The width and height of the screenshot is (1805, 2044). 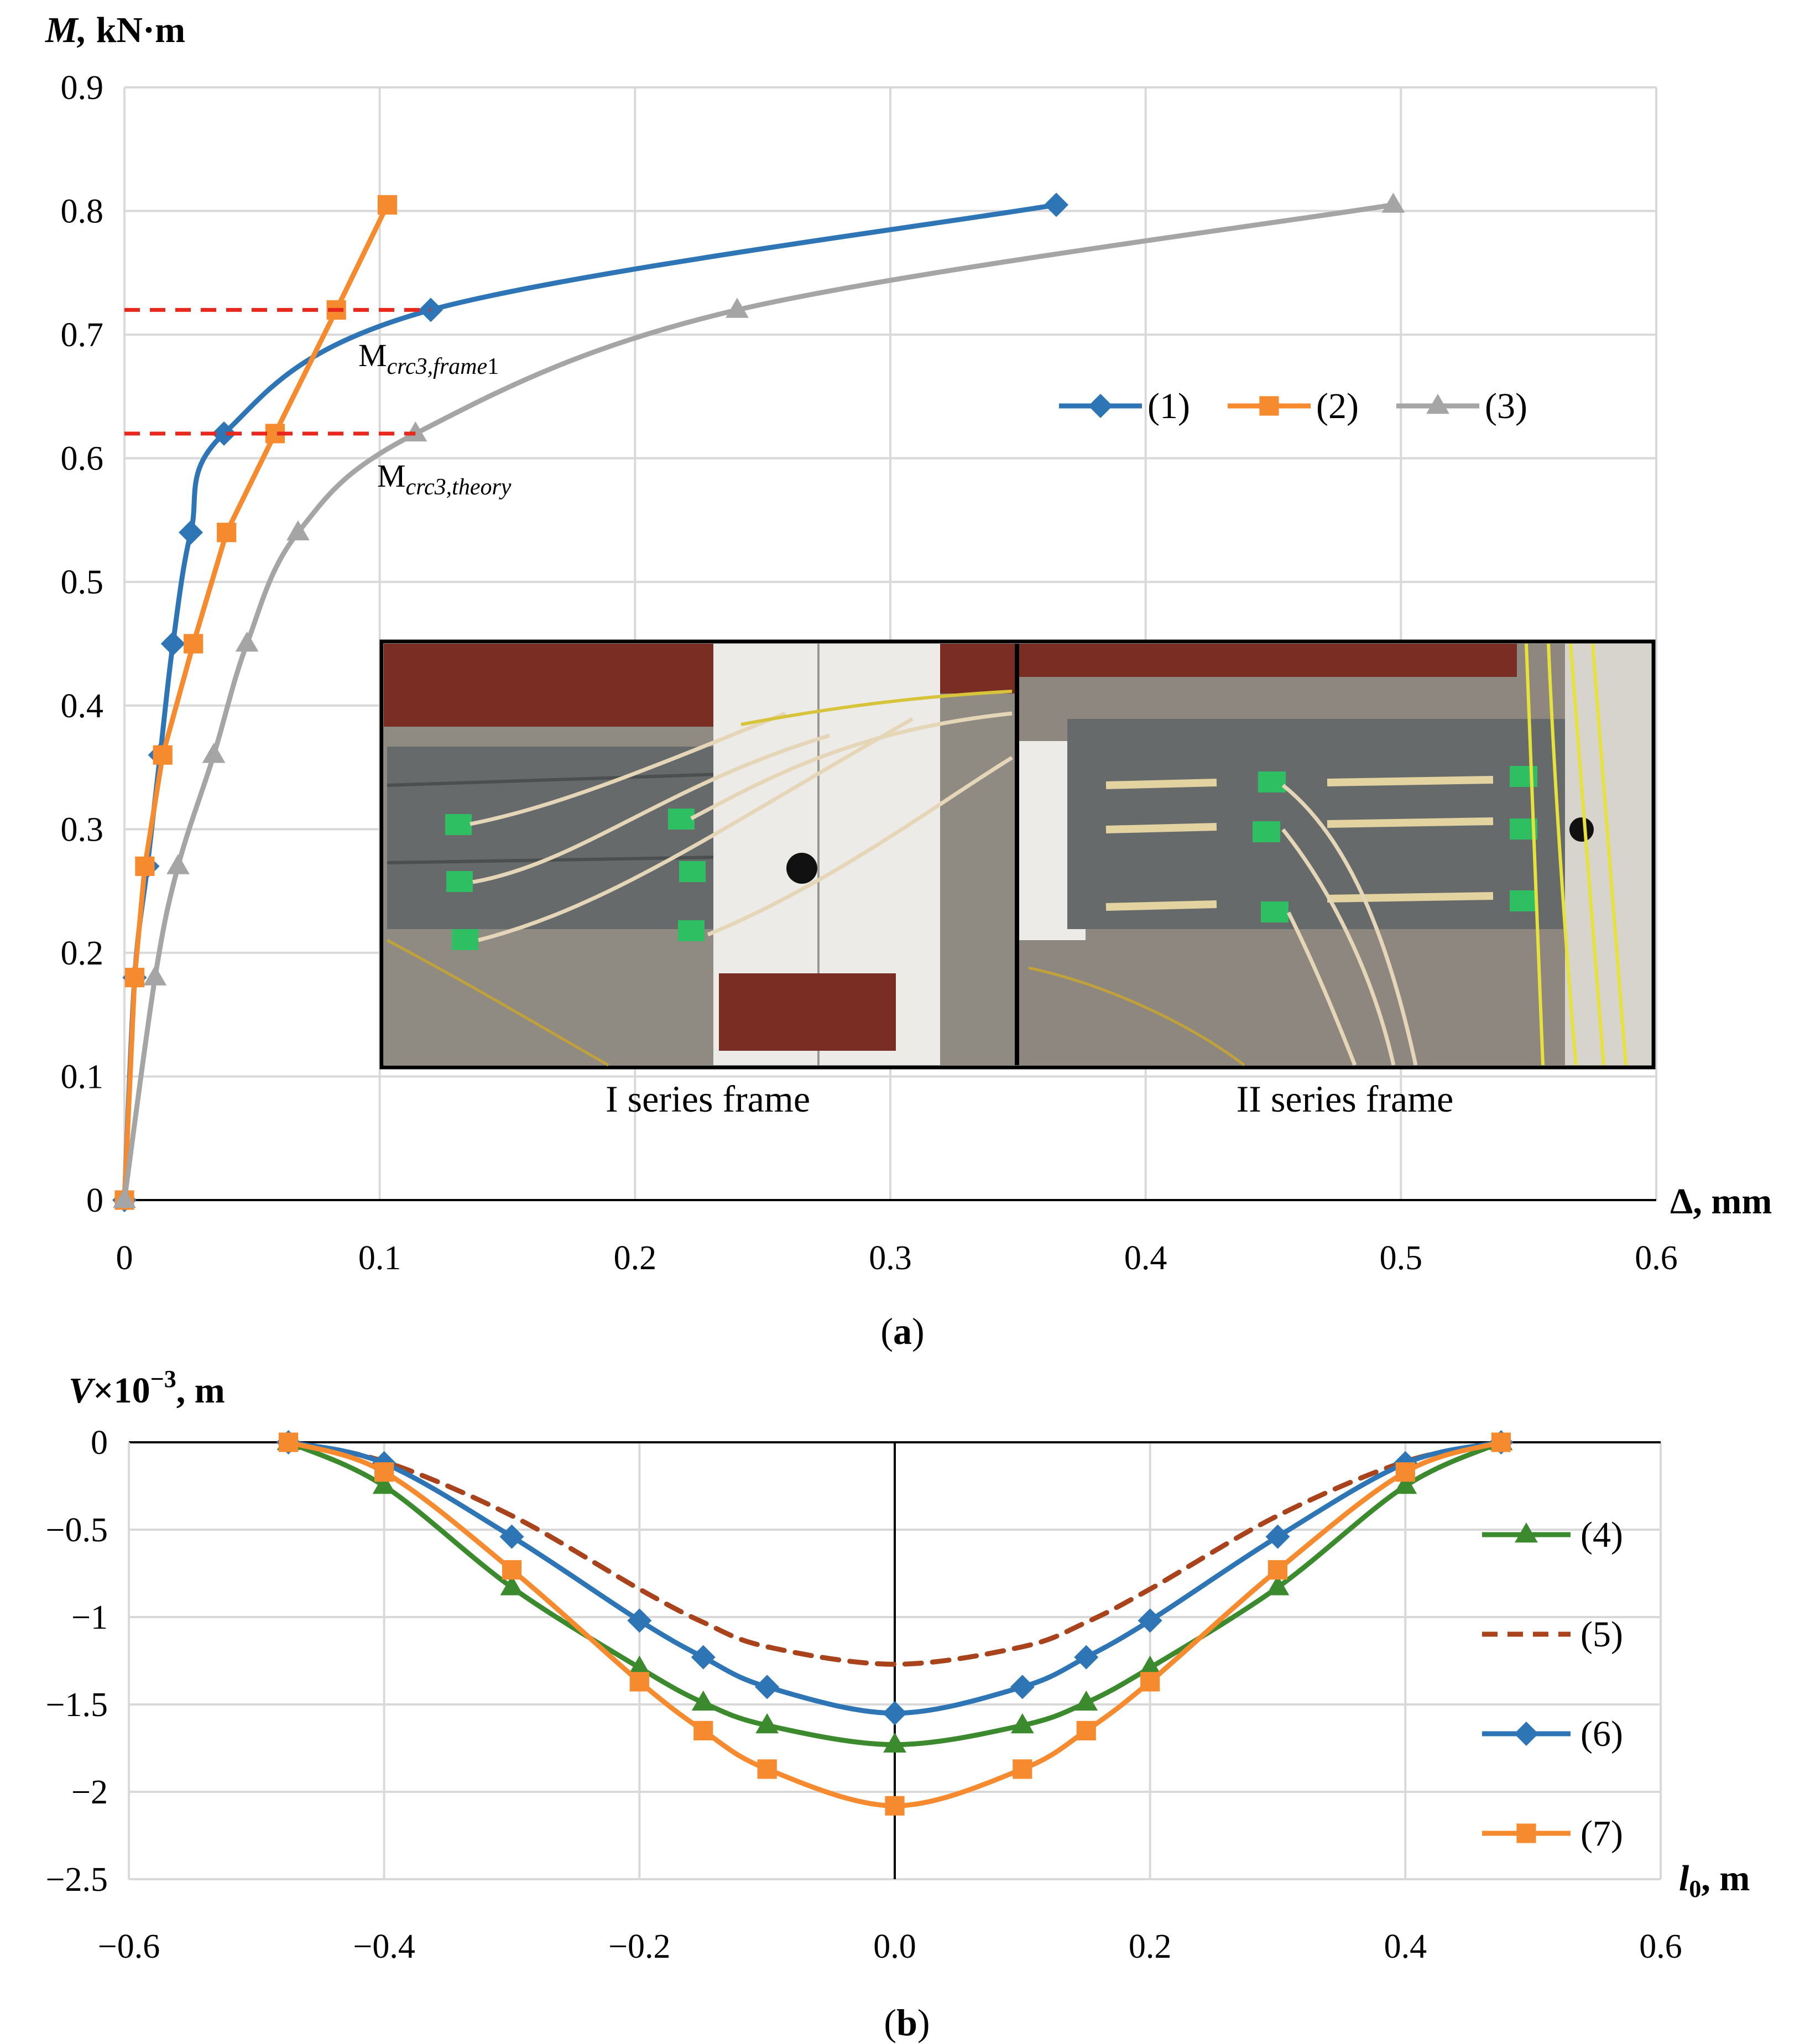 What do you see at coordinates (124, 1258) in the screenshot?
I see `x-tick-label: 0` at bounding box center [124, 1258].